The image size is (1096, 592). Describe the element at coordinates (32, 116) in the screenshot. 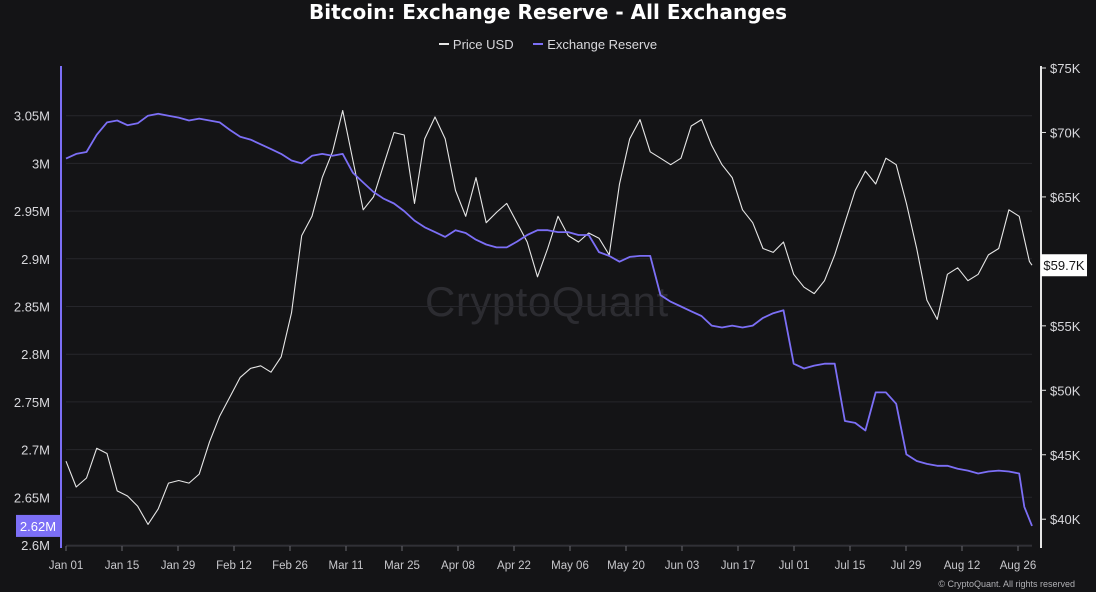

I see `left-tick-label: 3.05M` at that location.